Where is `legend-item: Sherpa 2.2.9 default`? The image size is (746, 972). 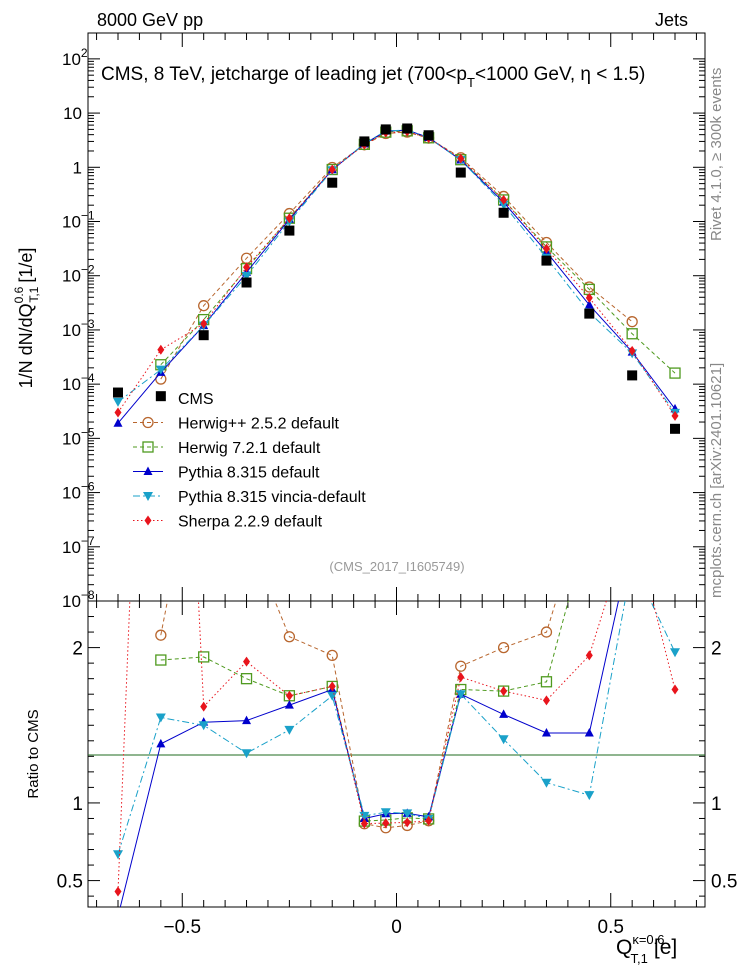 legend-item: Sherpa 2.2.9 default is located at coordinates (228, 522).